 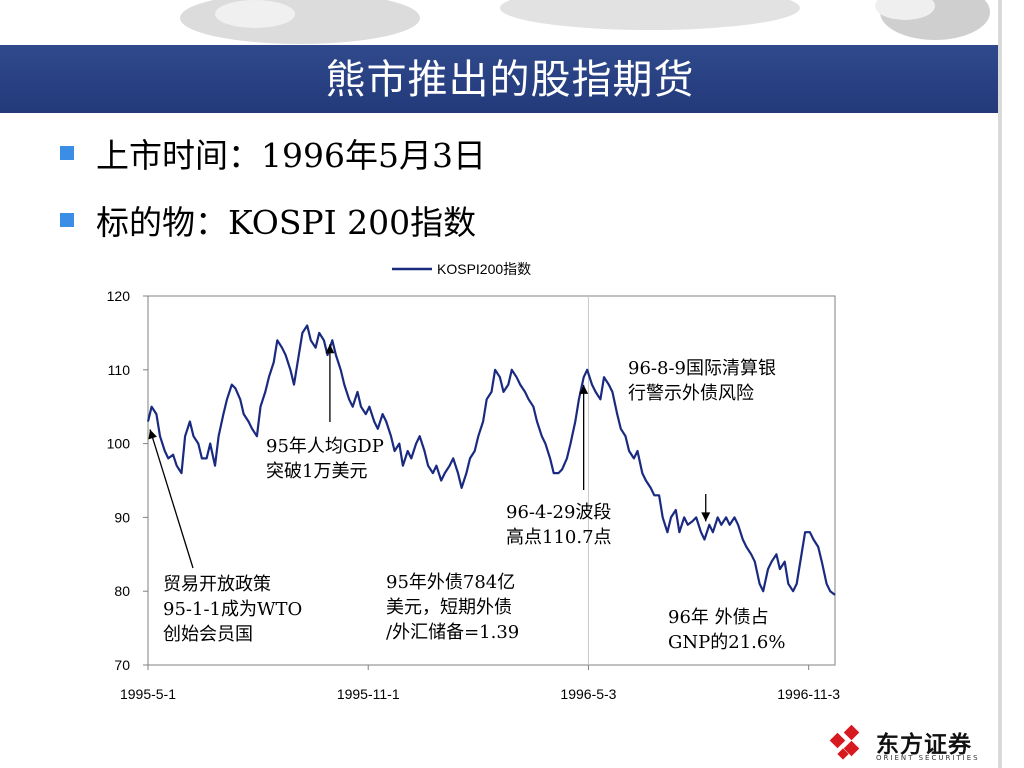 What do you see at coordinates (726, 642) in the screenshot?
I see `annotation-debt-gnp-line: GNP的21.6%` at bounding box center [726, 642].